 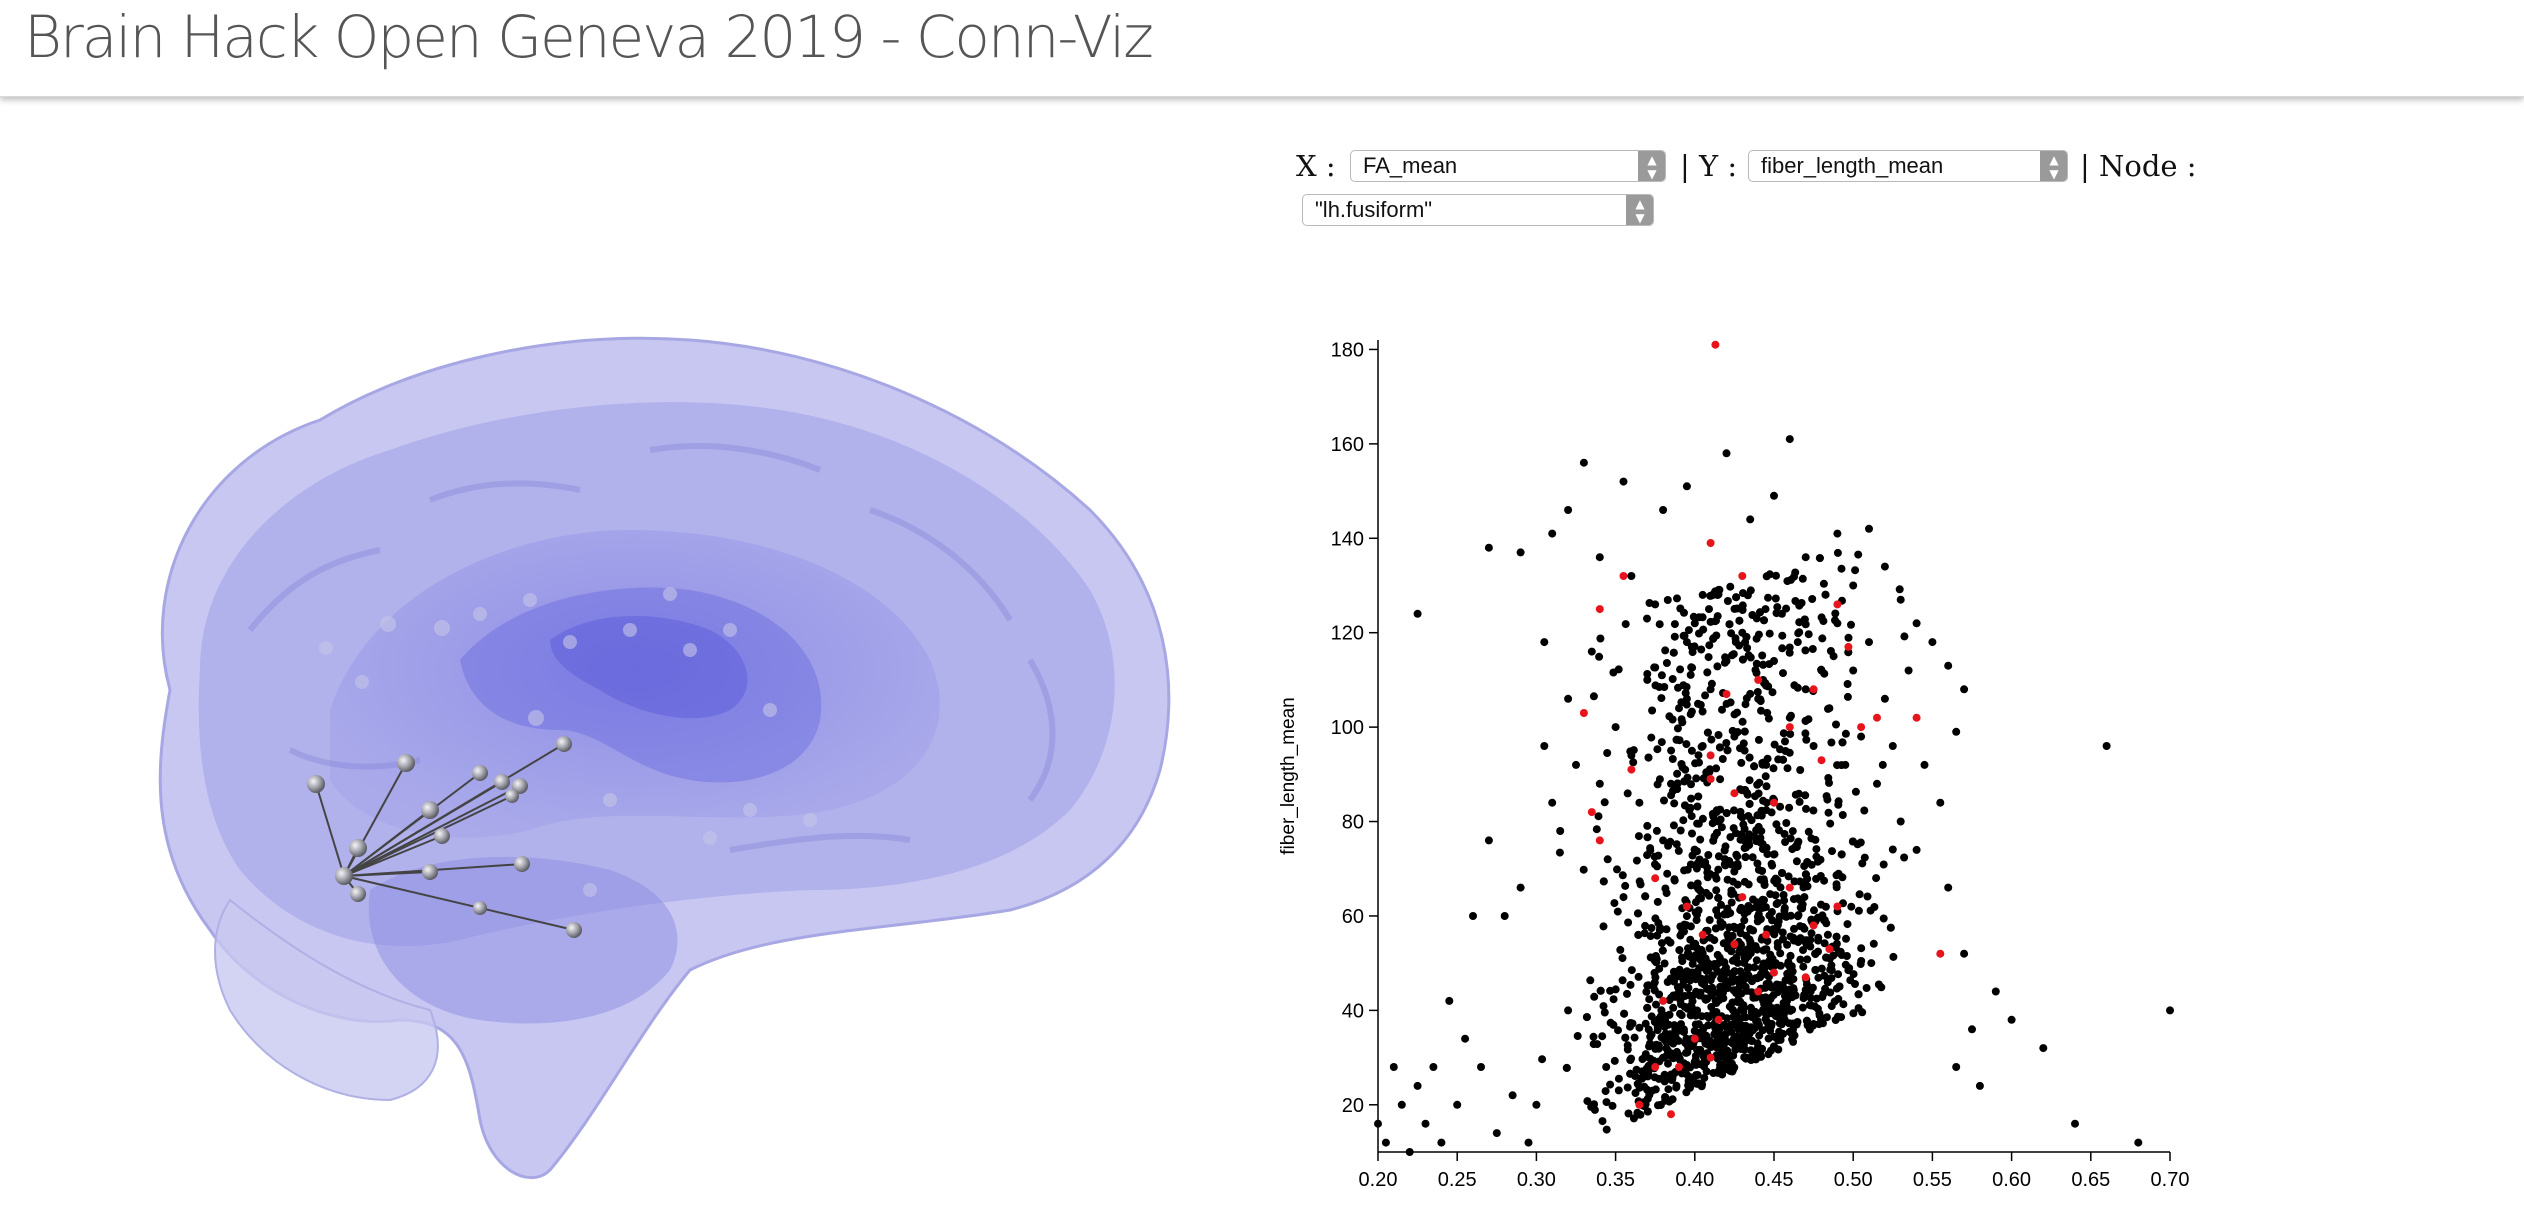 I want to click on brain-nodes, so click(x=444, y=837).